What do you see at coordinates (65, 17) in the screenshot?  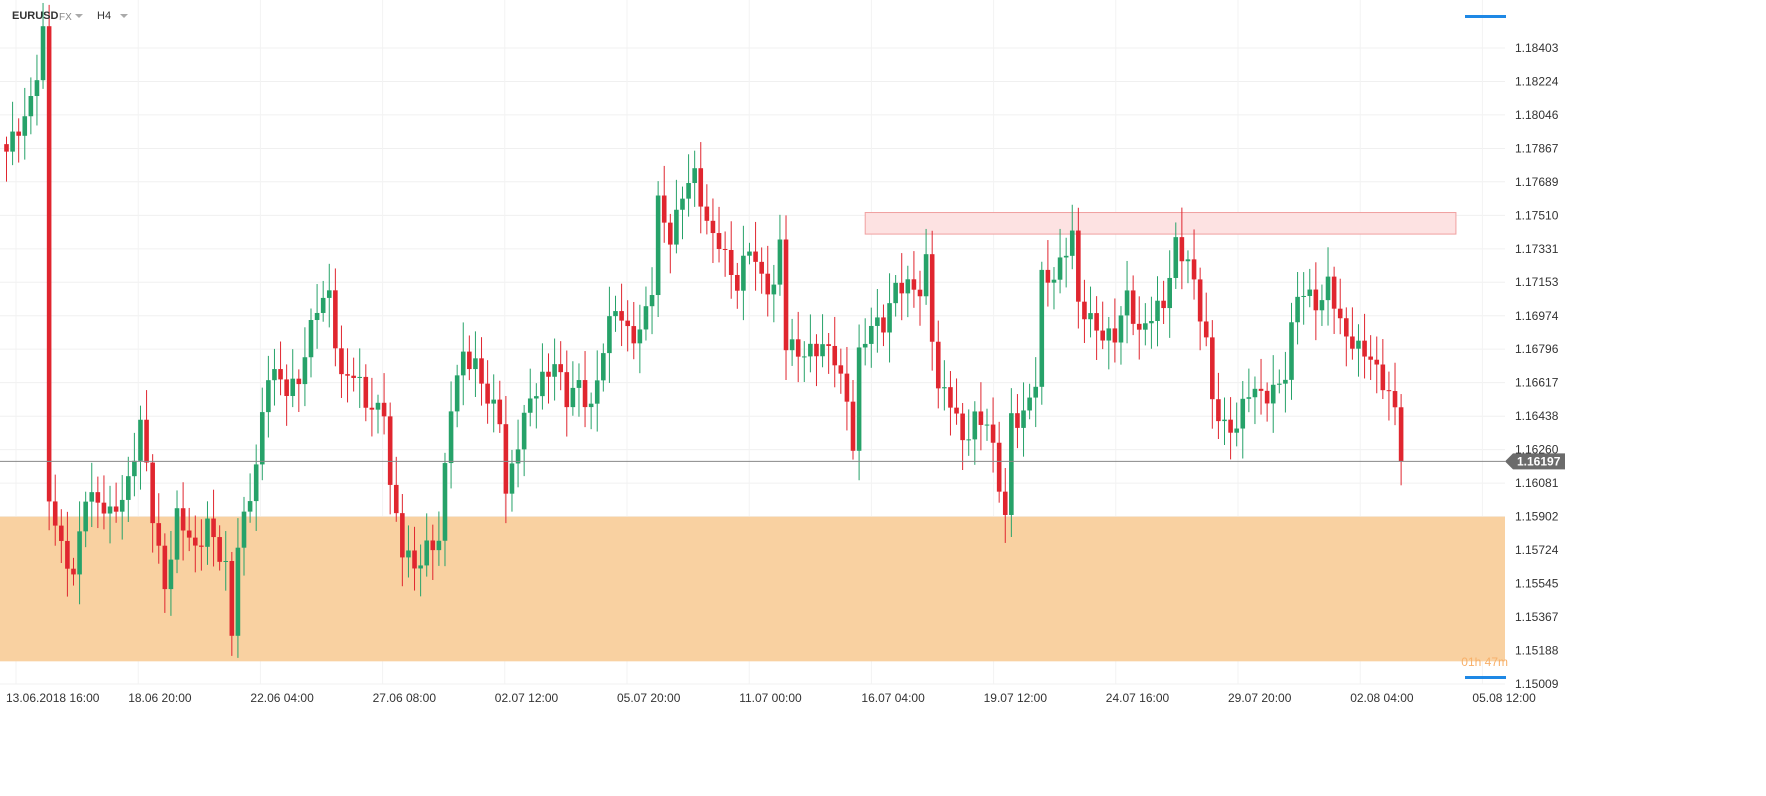 I see `market-label: FX` at bounding box center [65, 17].